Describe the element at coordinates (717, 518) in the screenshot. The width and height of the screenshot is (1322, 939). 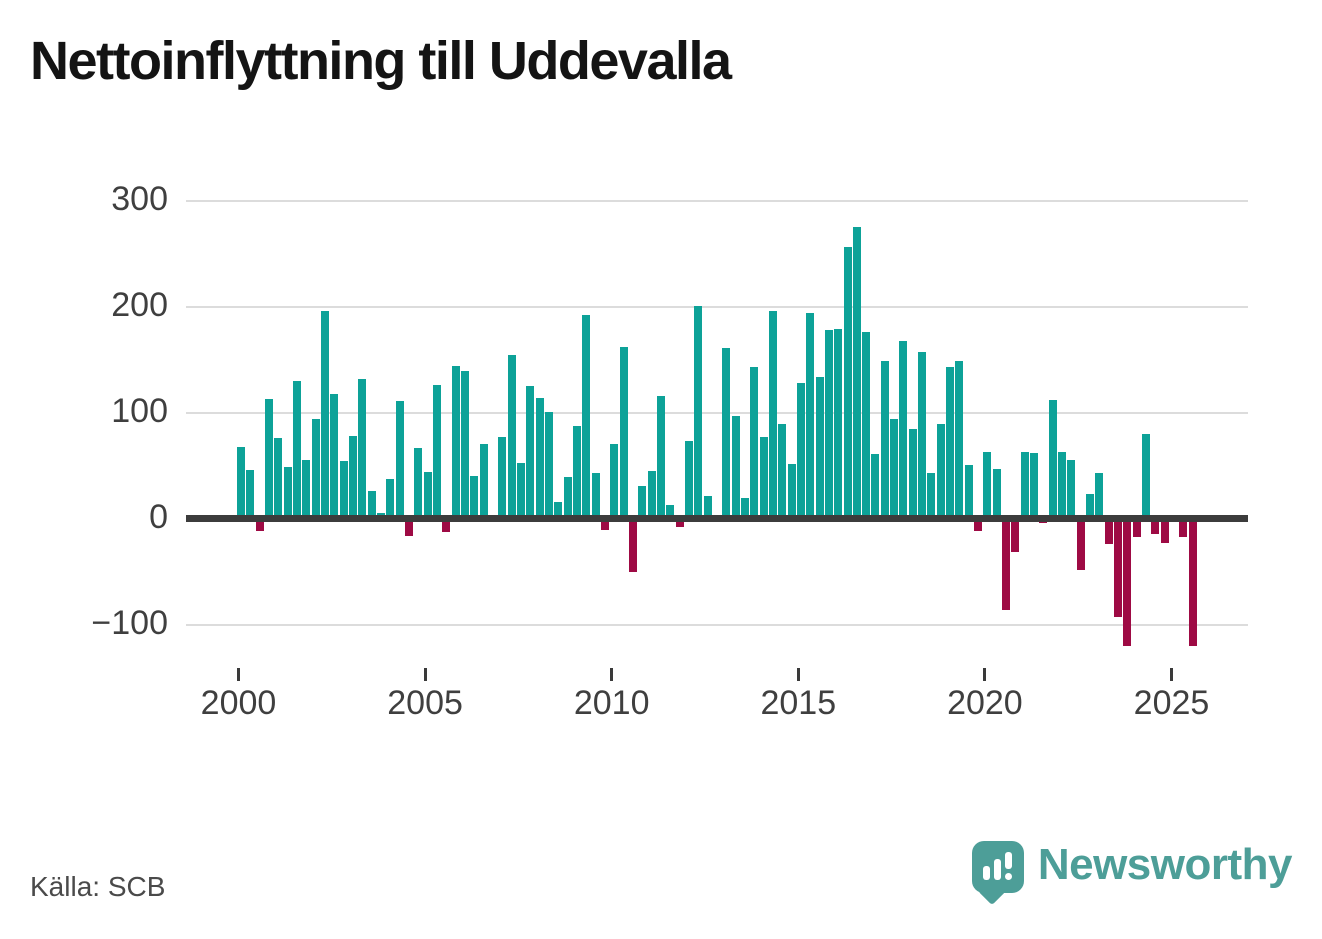
I see `zero-axis-line` at that location.